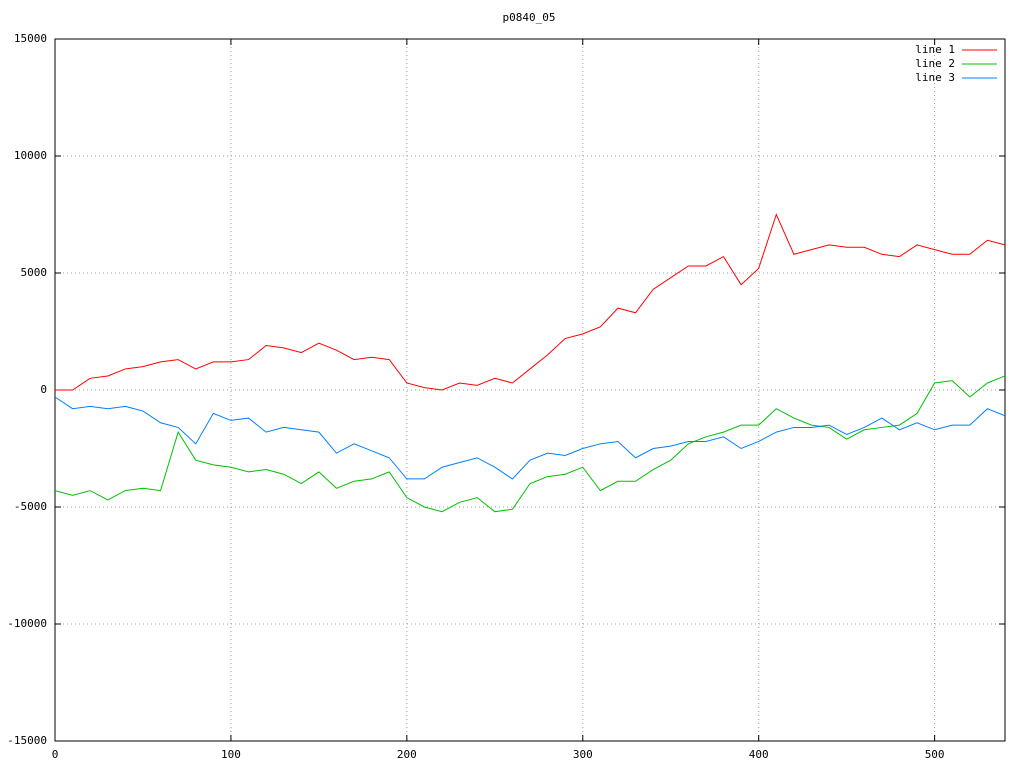  What do you see at coordinates (935, 63) in the screenshot?
I see `legend-label: line 2` at bounding box center [935, 63].